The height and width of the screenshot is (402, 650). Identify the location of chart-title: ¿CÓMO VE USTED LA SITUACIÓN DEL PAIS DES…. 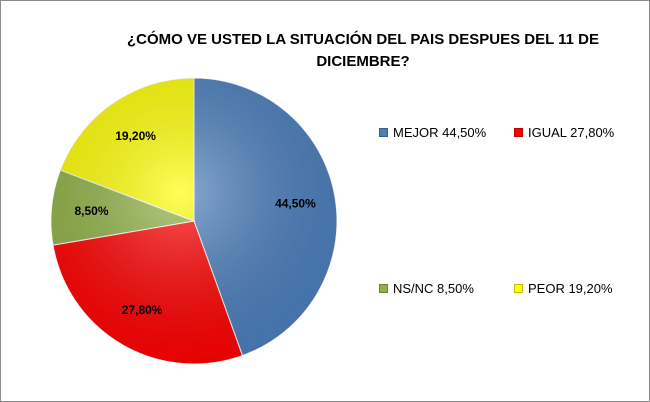
(363, 50).